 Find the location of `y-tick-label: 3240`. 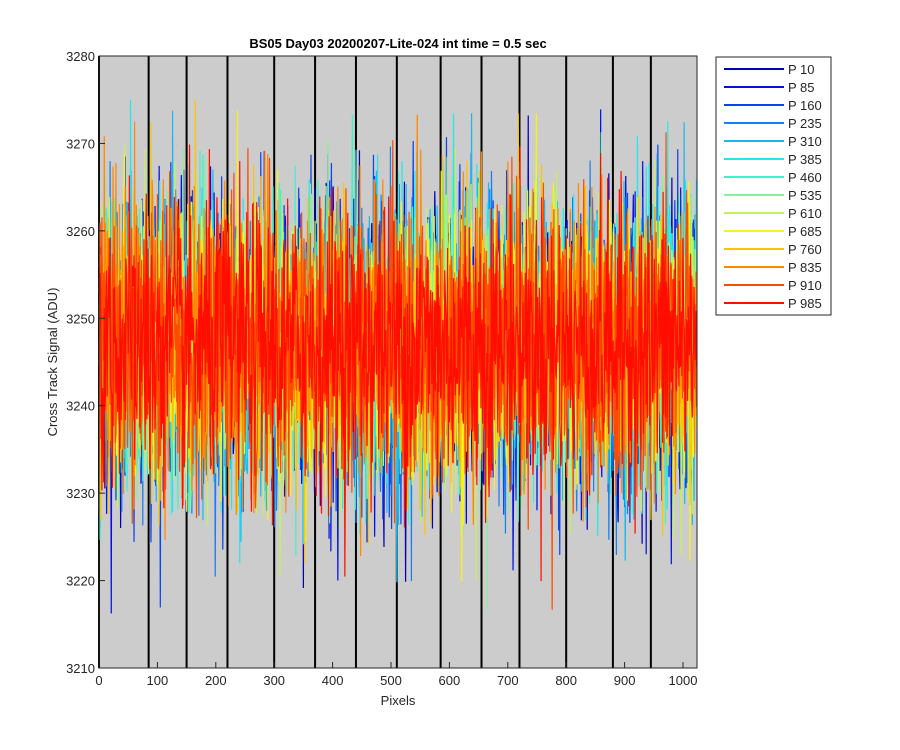

y-tick-label: 3240 is located at coordinates (80, 406).